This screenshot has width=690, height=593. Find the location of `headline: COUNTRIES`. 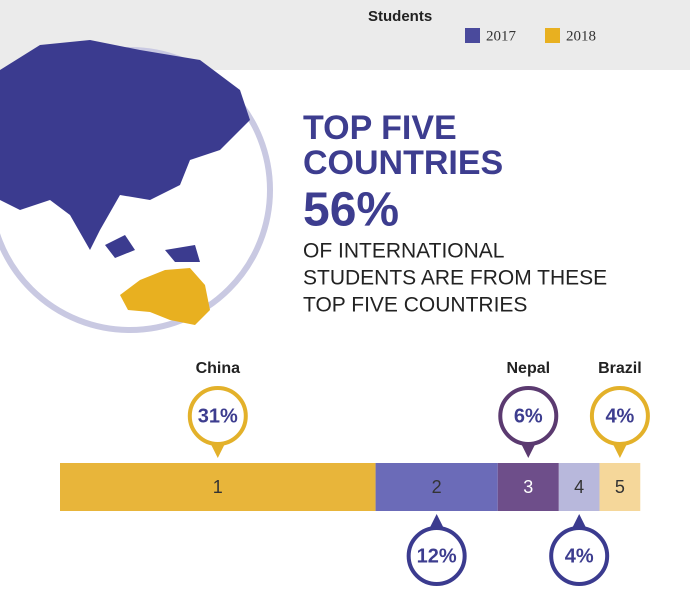

headline: COUNTRIES is located at coordinates (403, 163).